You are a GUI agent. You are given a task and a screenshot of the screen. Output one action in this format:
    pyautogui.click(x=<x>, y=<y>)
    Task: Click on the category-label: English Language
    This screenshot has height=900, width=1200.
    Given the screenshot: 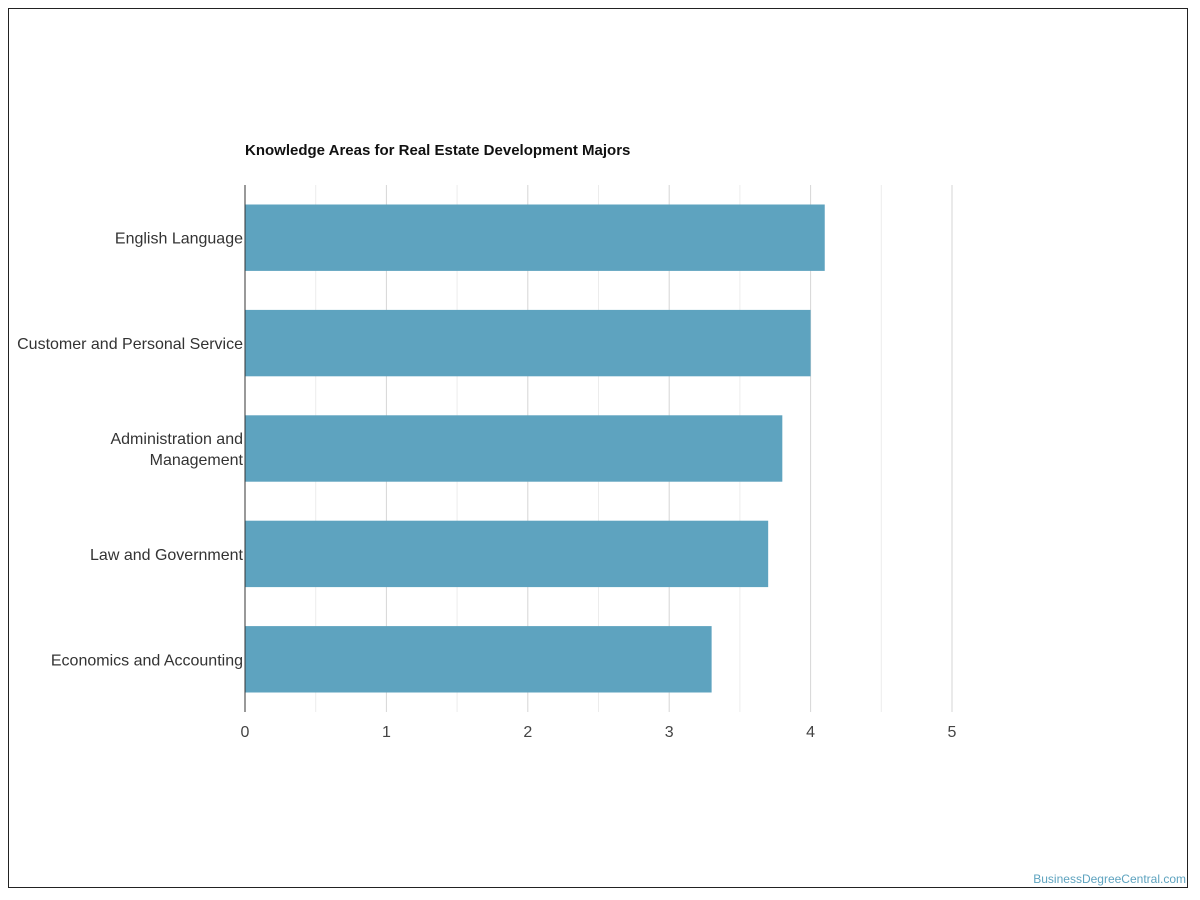 What is the action you would take?
    pyautogui.click(x=179, y=239)
    